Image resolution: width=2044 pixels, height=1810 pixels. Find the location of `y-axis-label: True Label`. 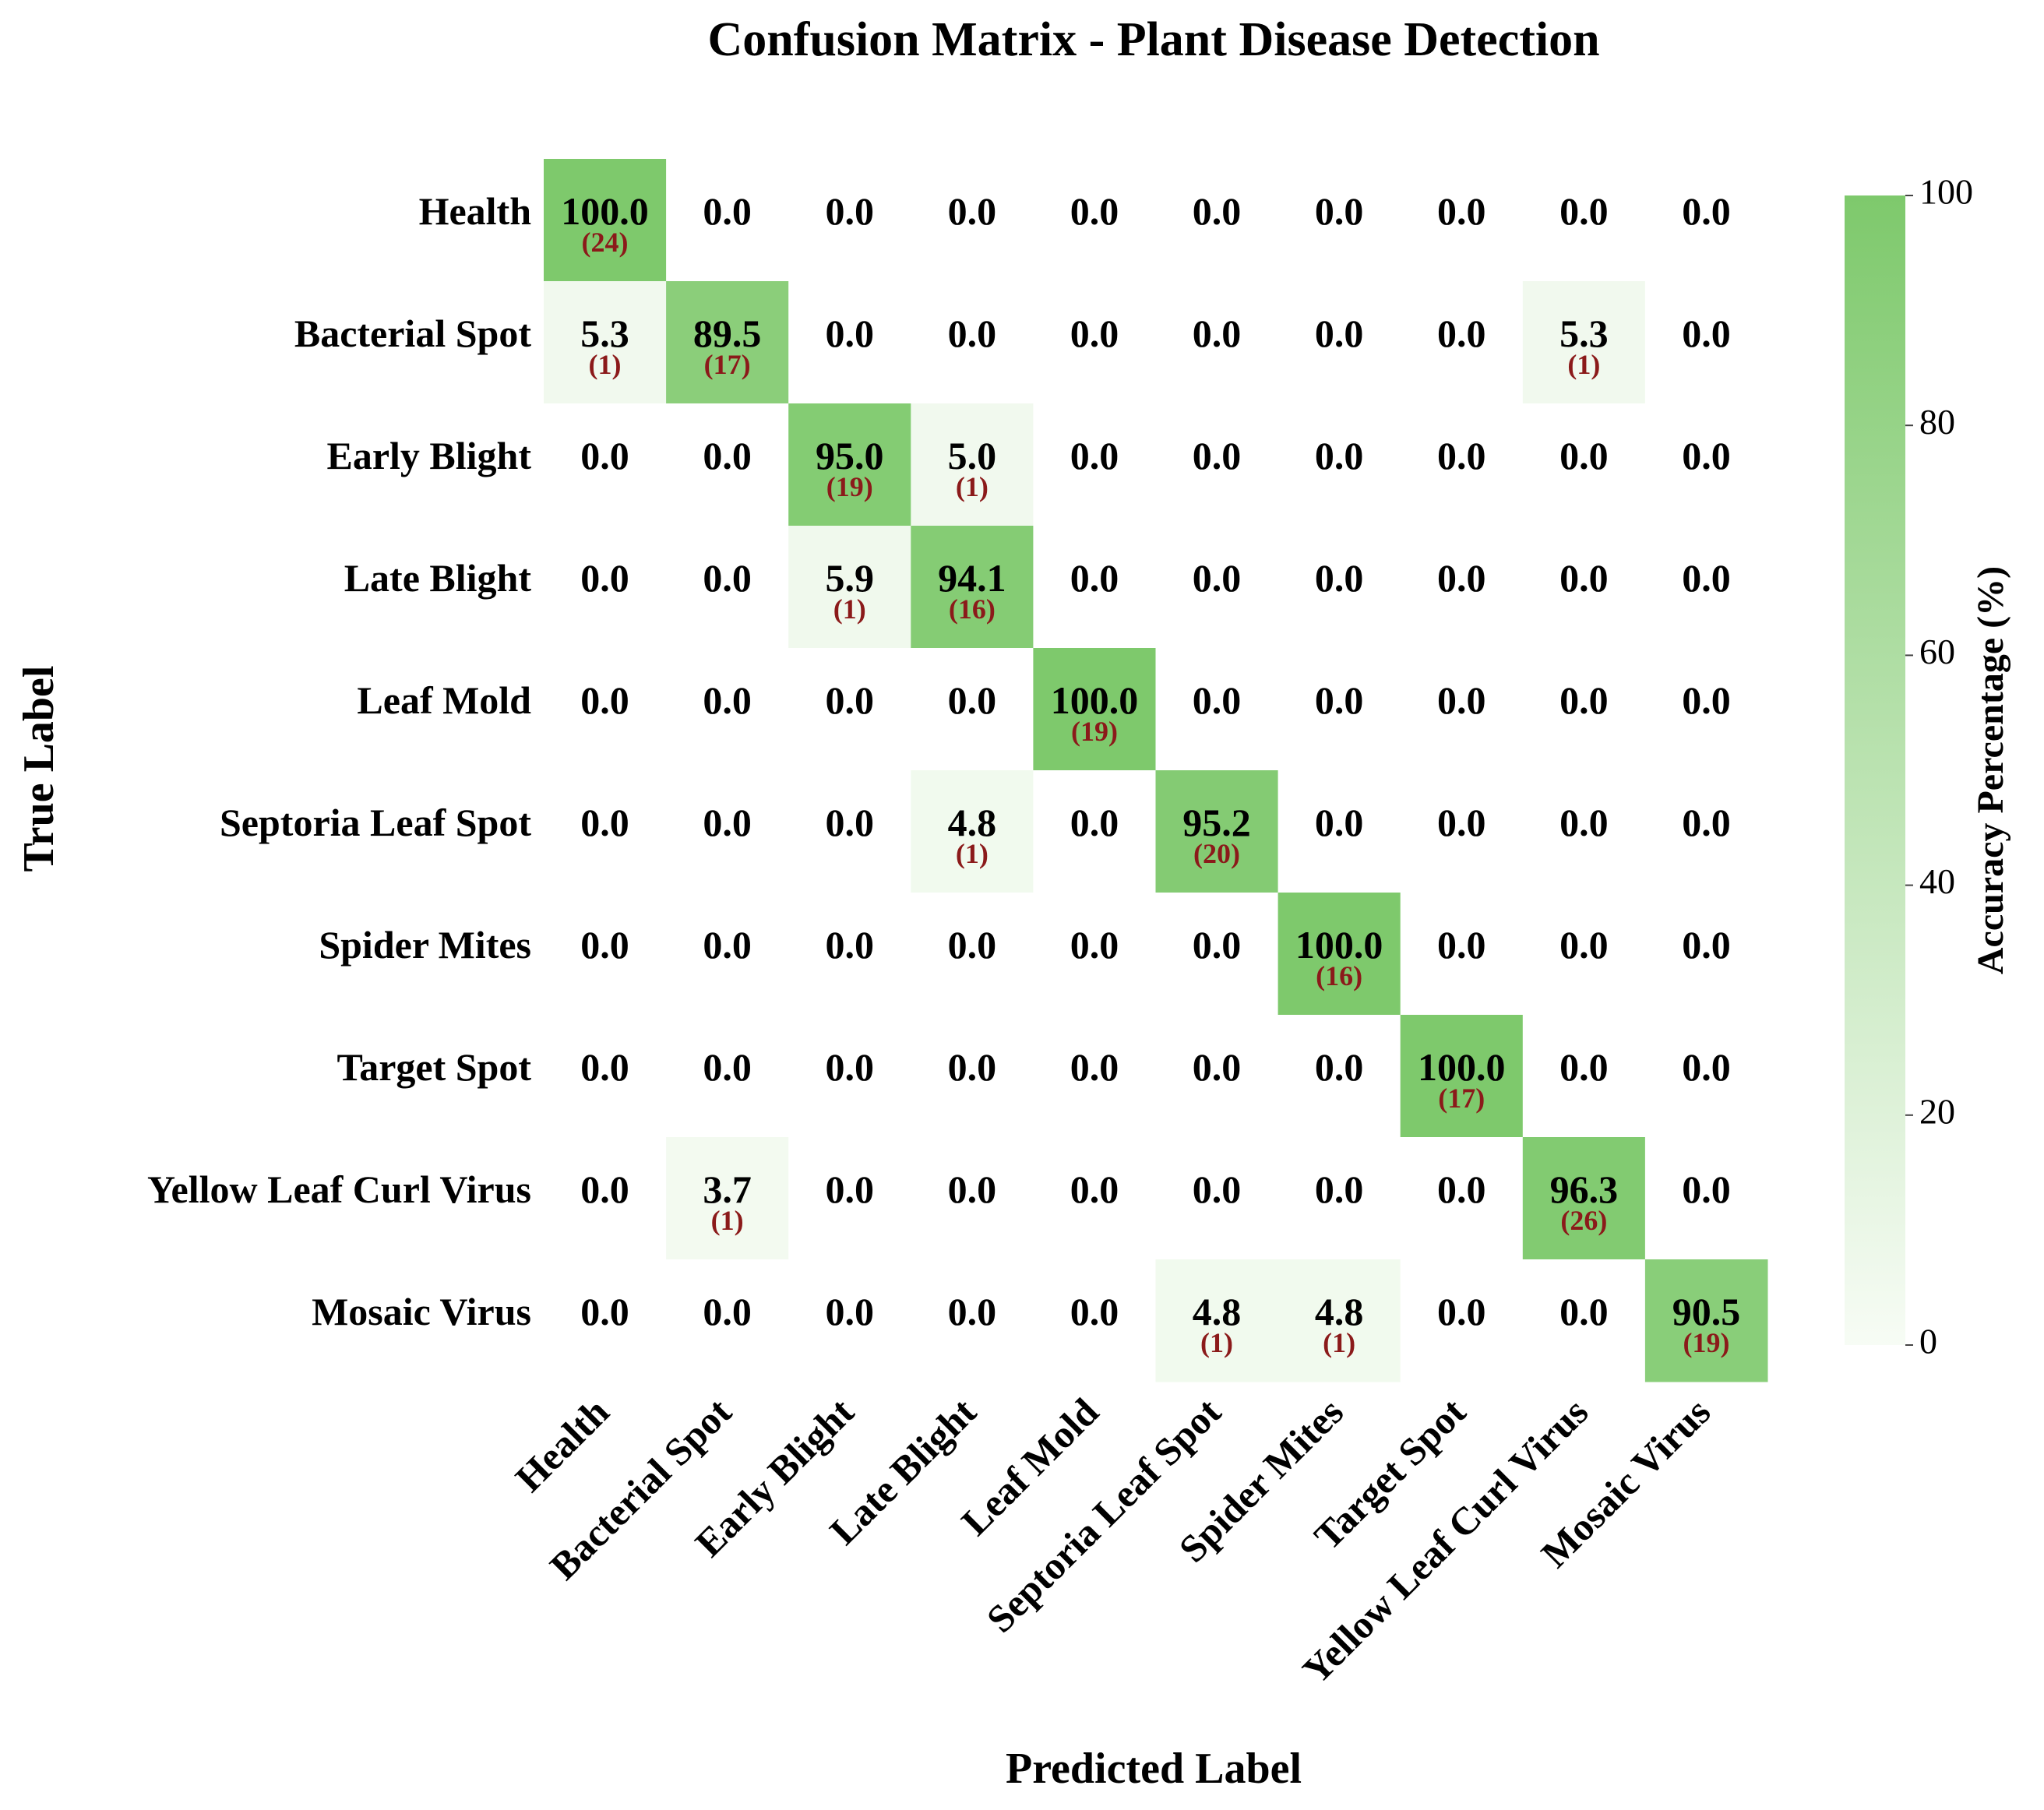

y-axis-label: True Label is located at coordinates (39, 769).